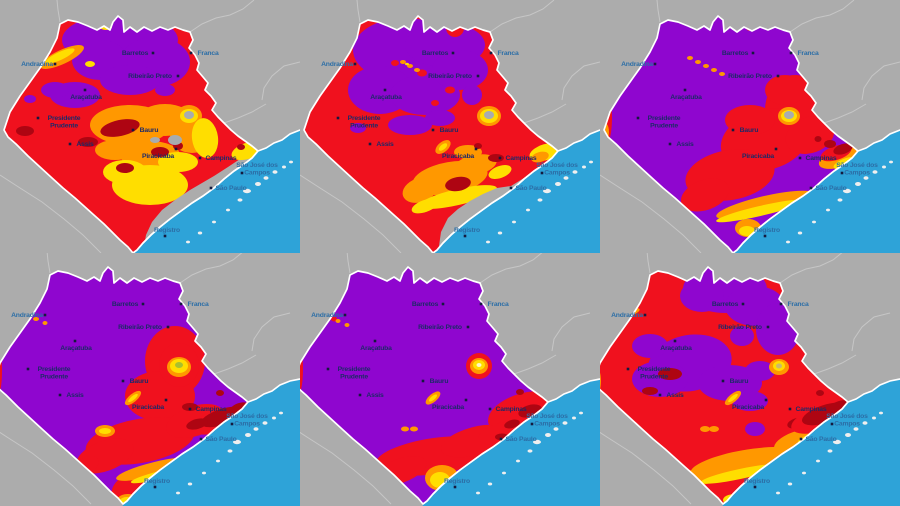 The image size is (900, 506). What do you see at coordinates (448, 407) in the screenshot?
I see `city-label-piracicaba: Piracicaba` at bounding box center [448, 407].